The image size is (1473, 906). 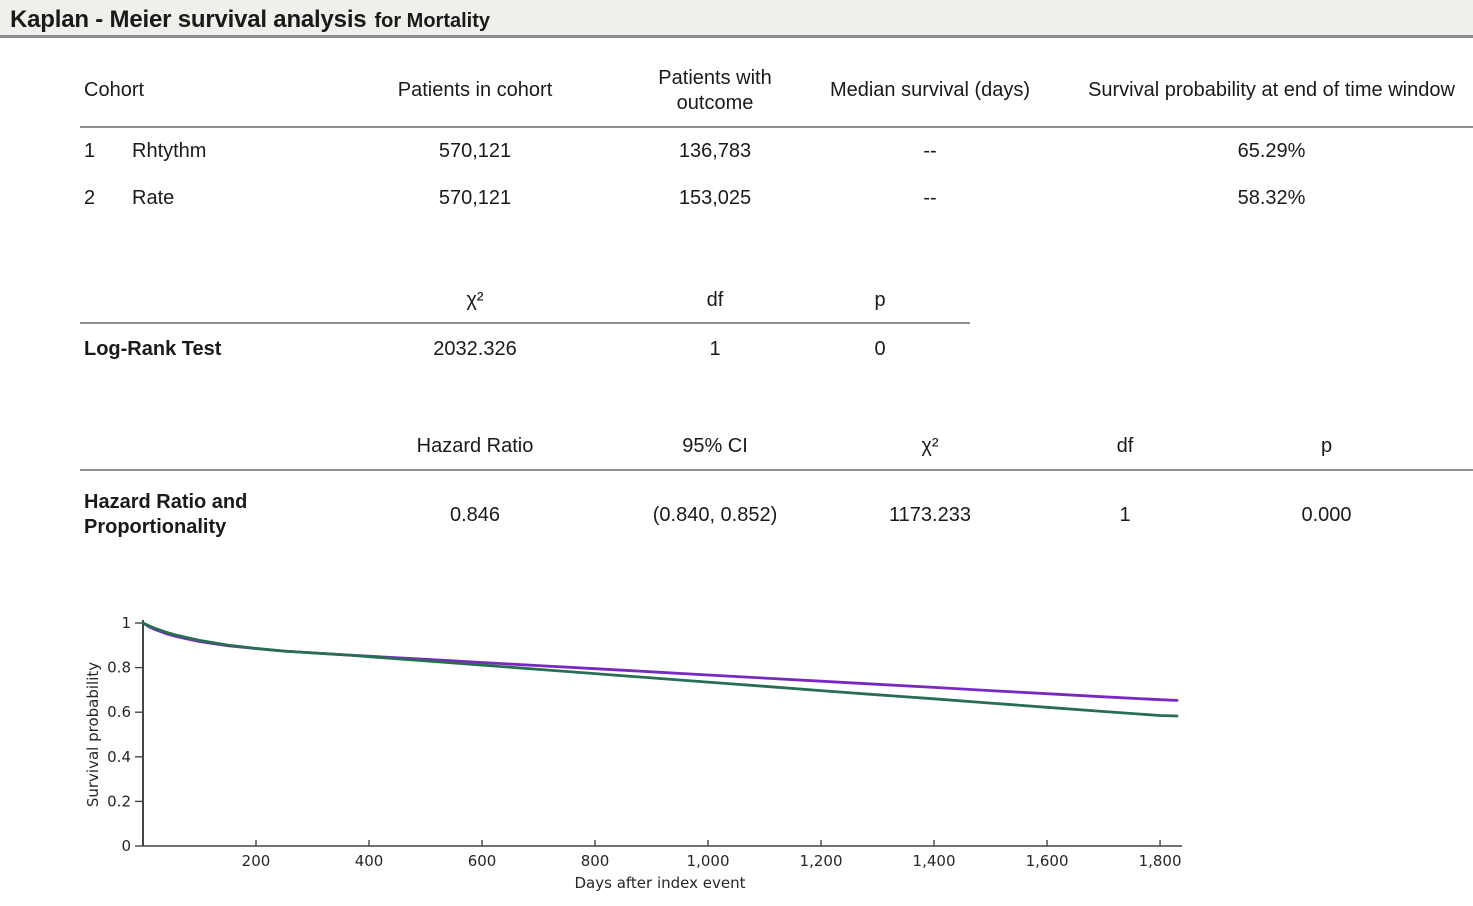 I want to click on svg-text: 600, so click(x=482, y=861).